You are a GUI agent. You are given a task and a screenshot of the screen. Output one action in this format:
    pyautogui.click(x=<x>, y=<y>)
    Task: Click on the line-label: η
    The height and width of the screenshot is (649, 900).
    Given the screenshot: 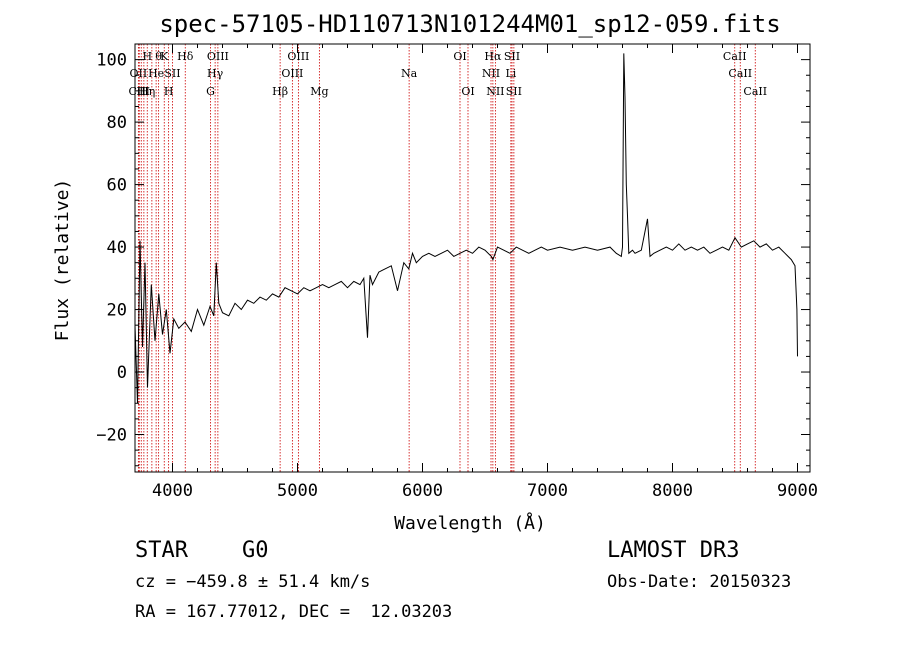 What is the action you would take?
    pyautogui.click(x=152, y=91)
    